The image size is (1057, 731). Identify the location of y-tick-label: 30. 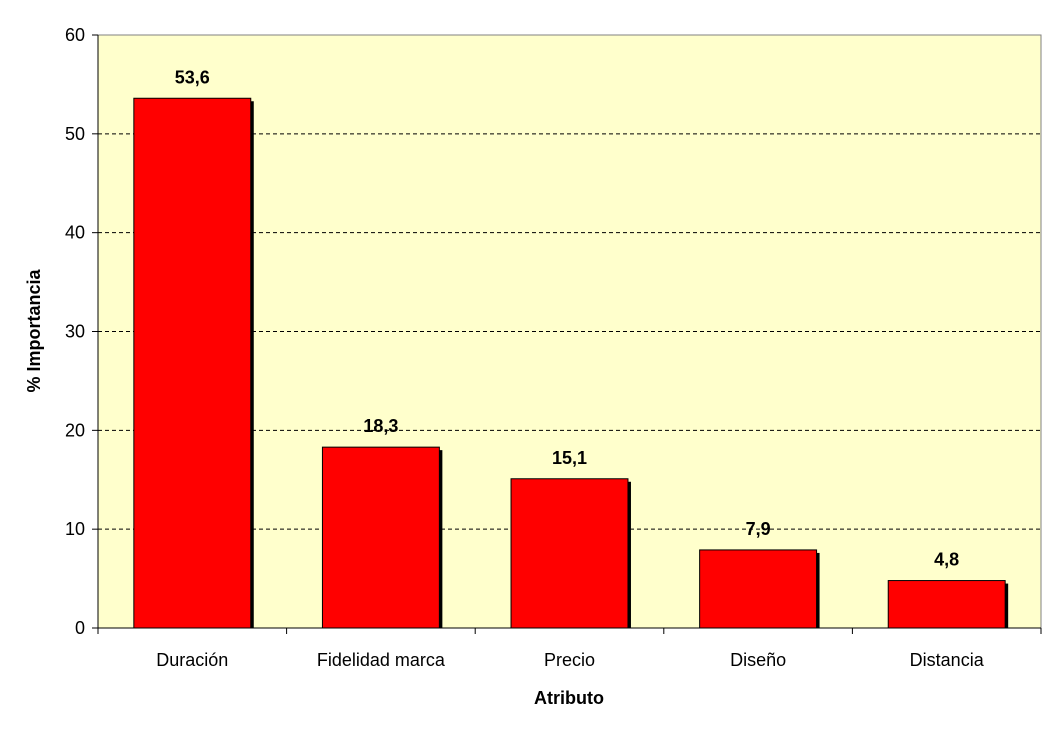
(75, 332).